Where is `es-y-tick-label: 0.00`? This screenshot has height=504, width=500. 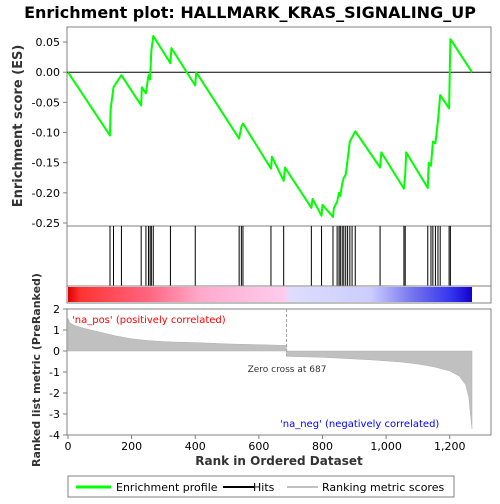
es-y-tick-label: 0.00 is located at coordinates (48, 72).